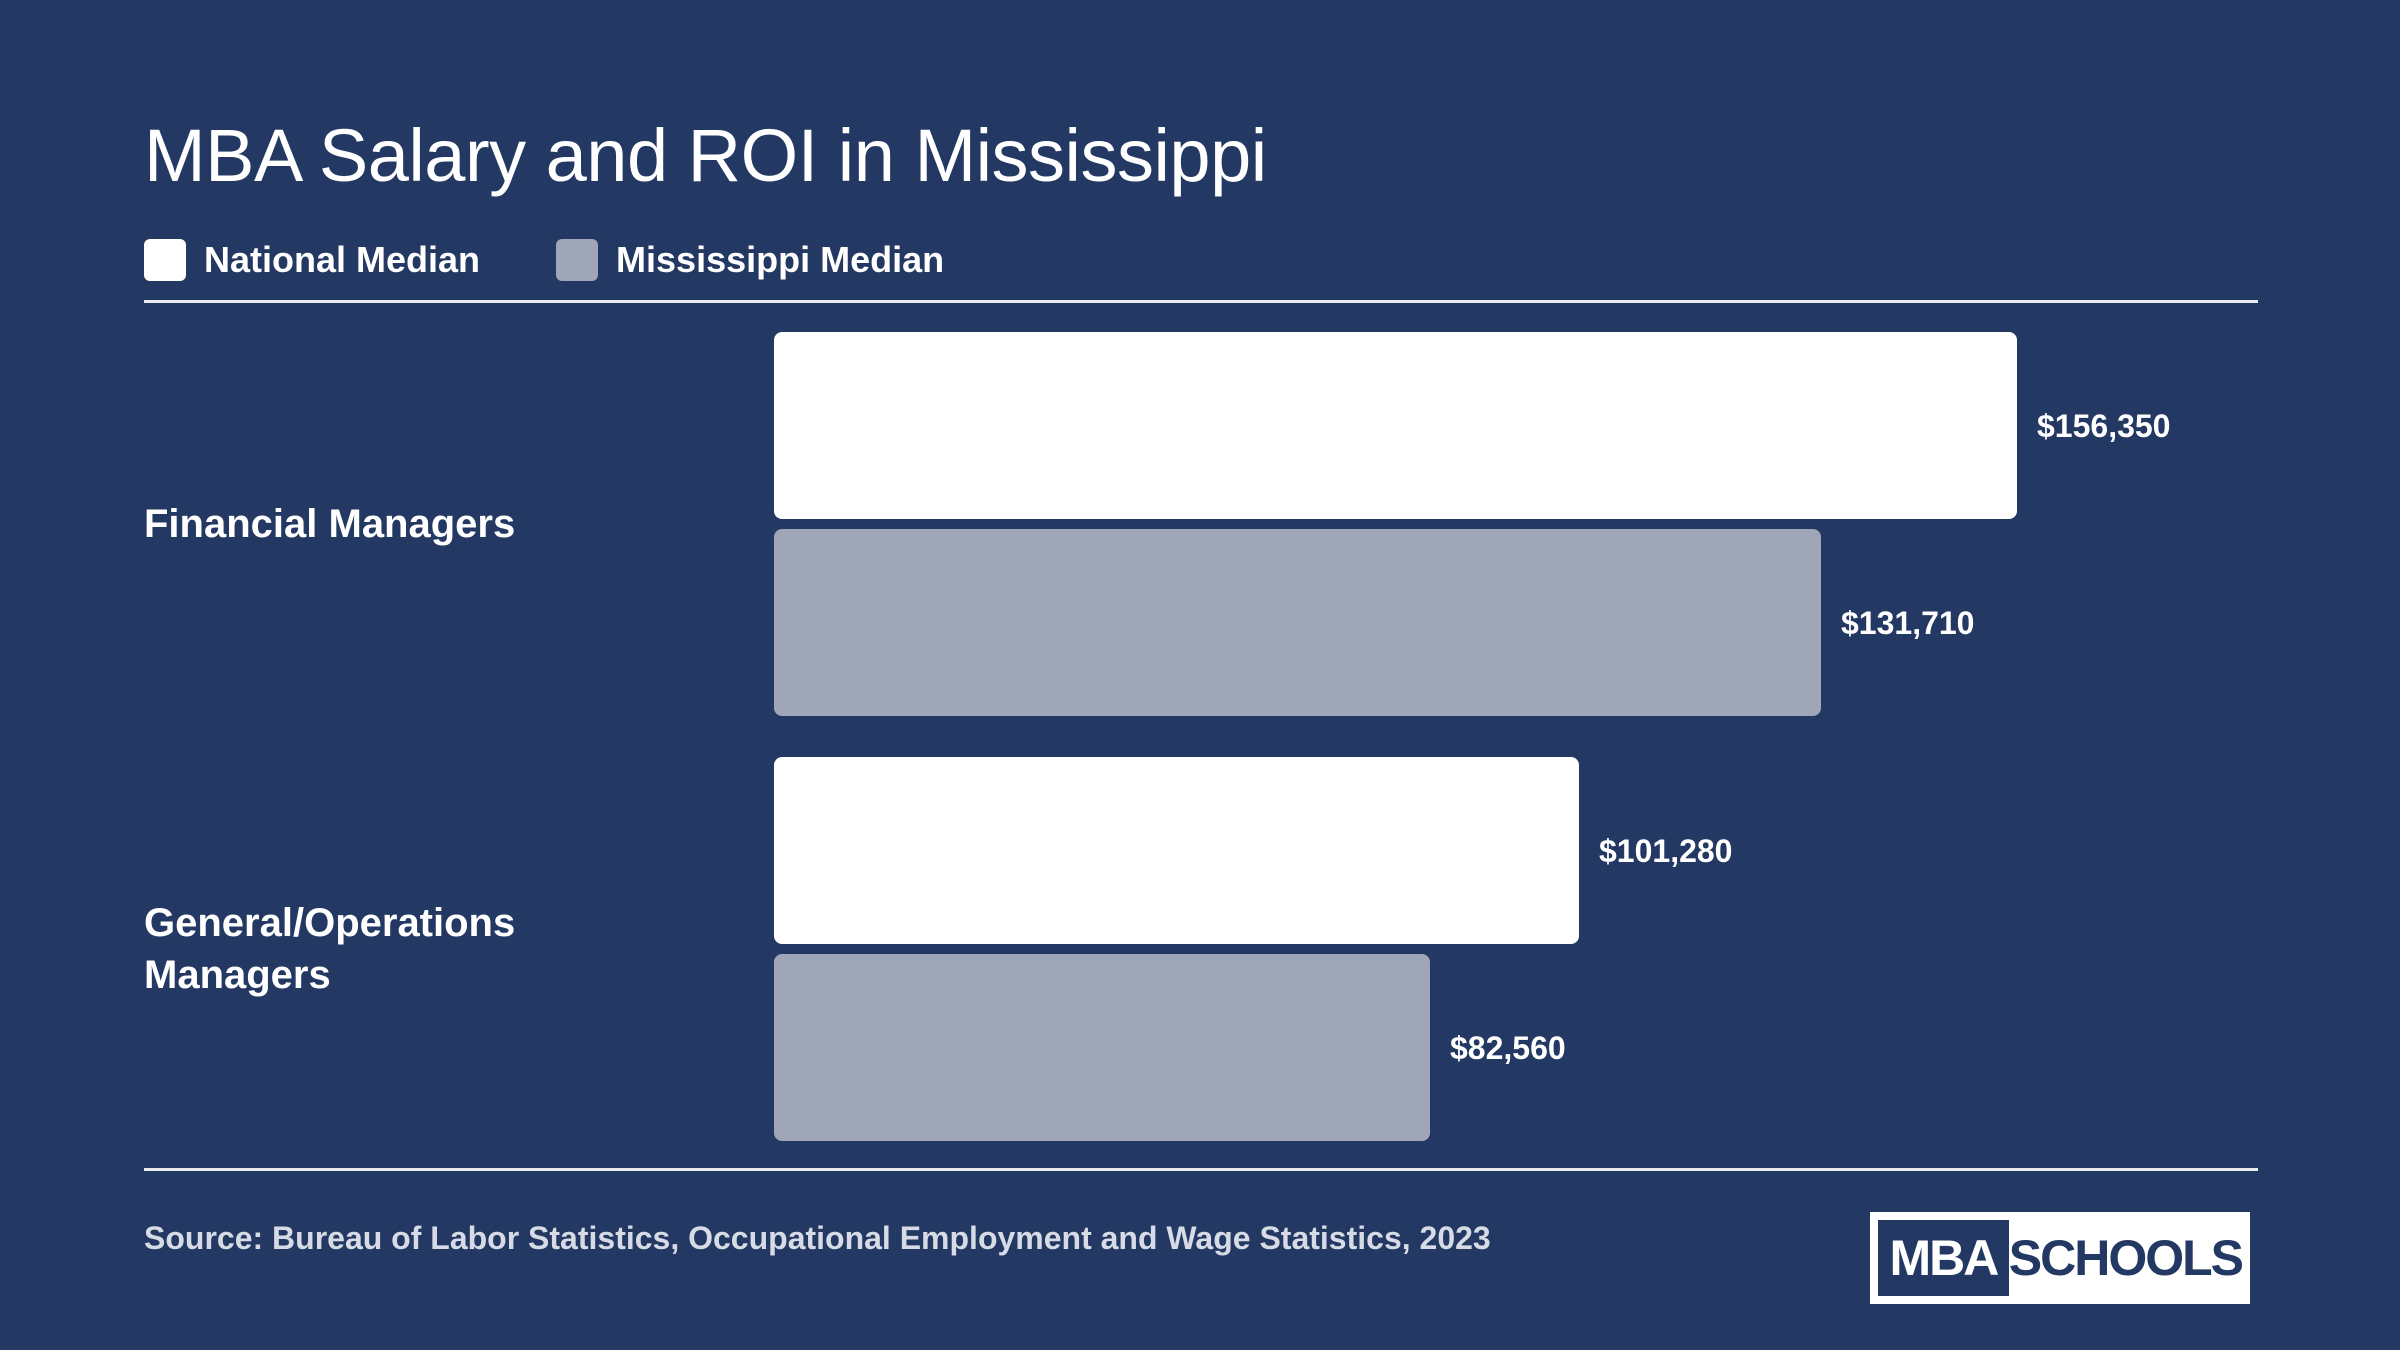 The width and height of the screenshot is (2400, 1350). Describe the element at coordinates (577, 260) in the screenshot. I see `legend-swatch-mississippi` at that location.